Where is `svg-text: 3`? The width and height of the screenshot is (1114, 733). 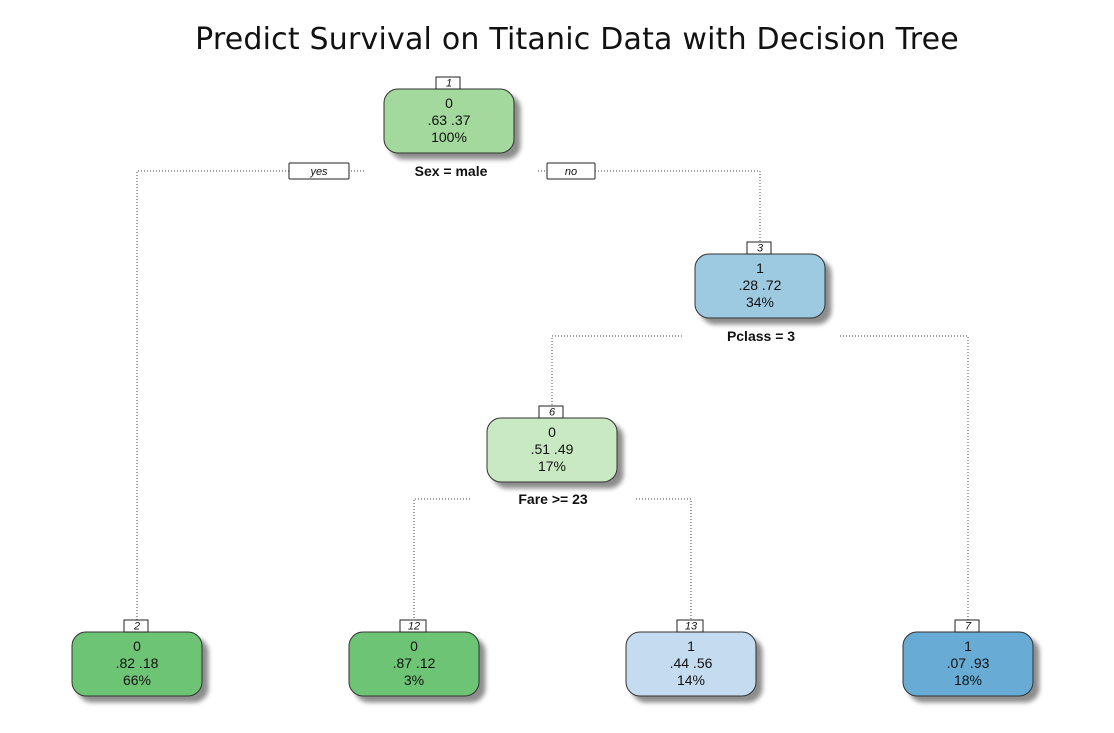 svg-text: 3 is located at coordinates (760, 249).